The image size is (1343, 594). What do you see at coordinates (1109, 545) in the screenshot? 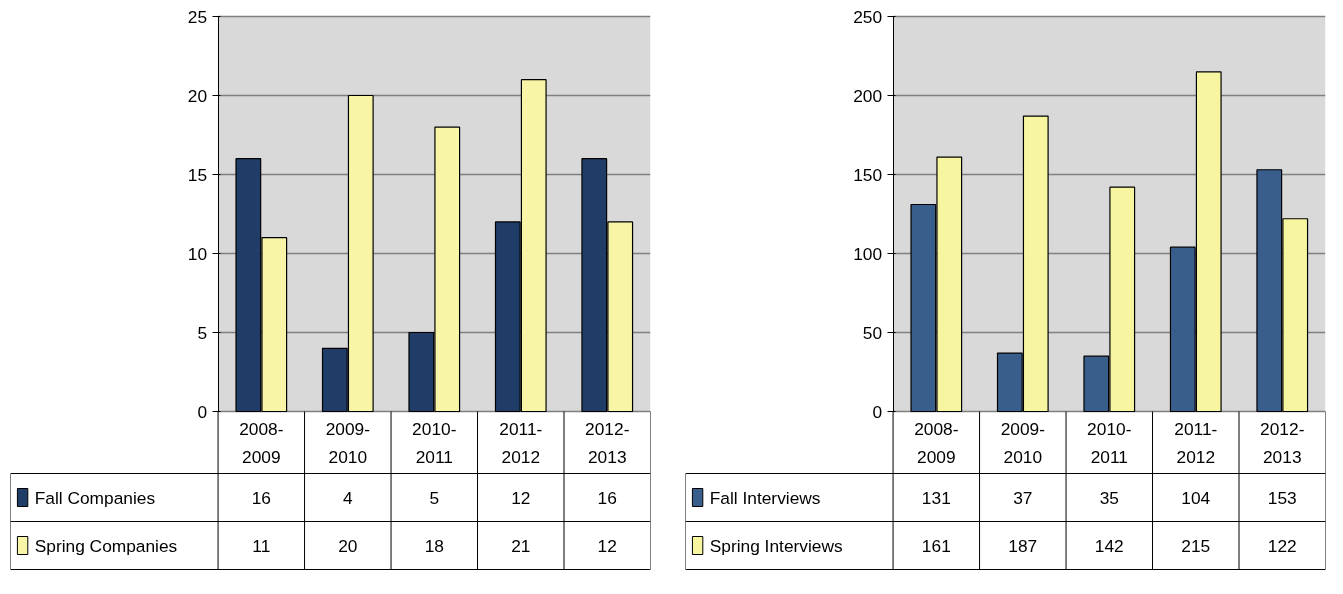
I see `data-label: 142` at bounding box center [1109, 545].